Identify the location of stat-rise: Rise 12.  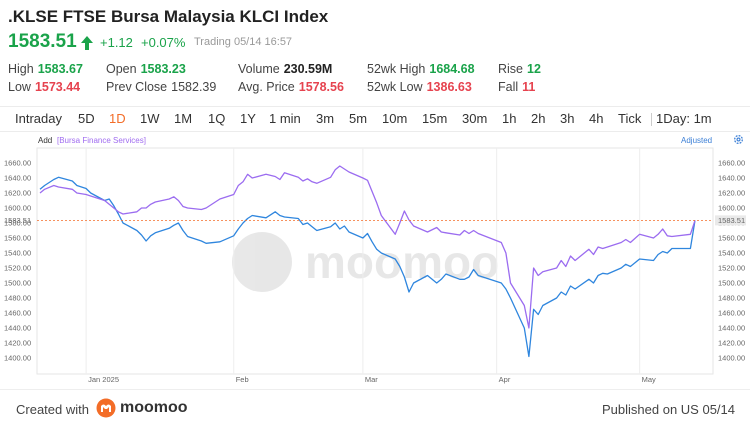
(519, 69).